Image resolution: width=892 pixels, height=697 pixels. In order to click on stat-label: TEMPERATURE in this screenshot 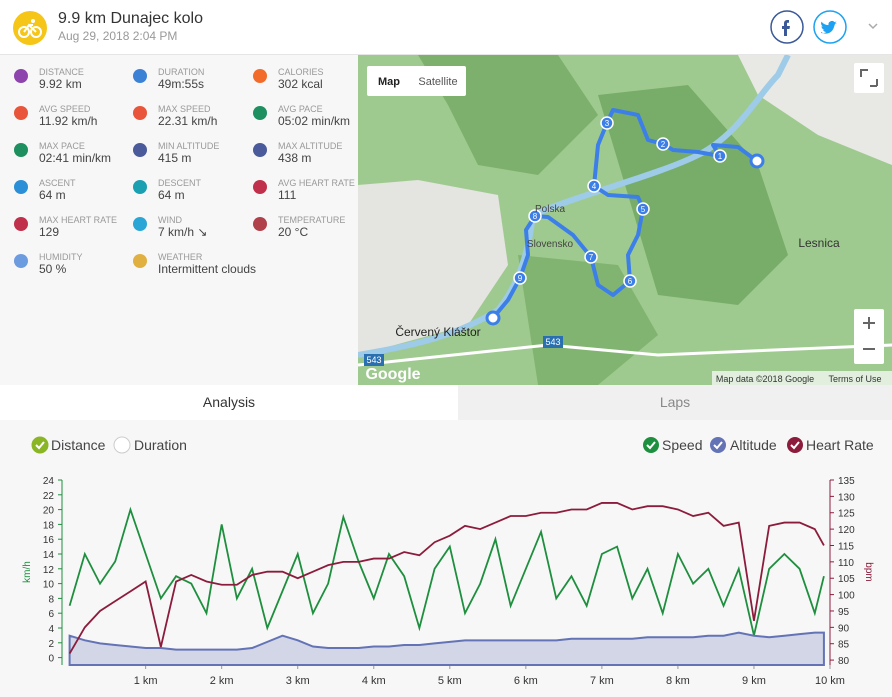, I will do `click(312, 220)`.